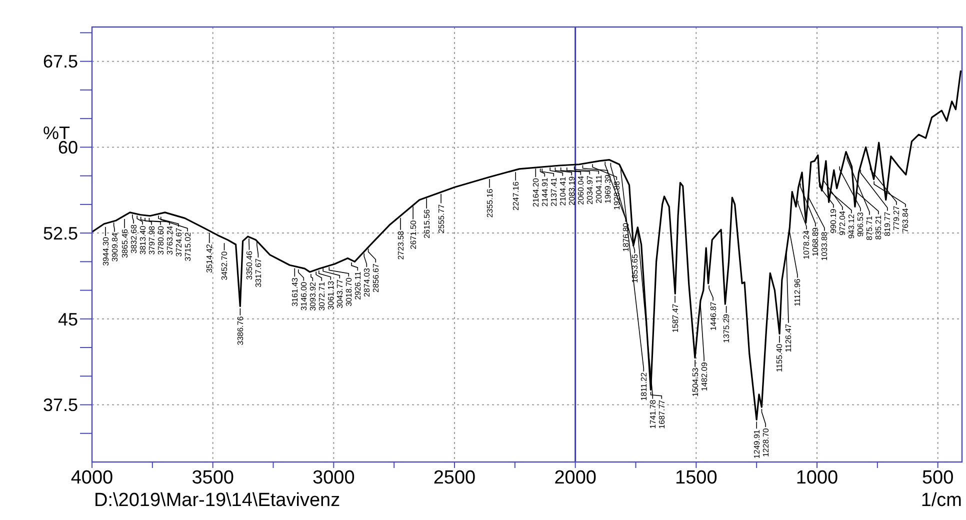 The image size is (966, 520). I want to click on annotation: 3865.46, so click(125, 243).